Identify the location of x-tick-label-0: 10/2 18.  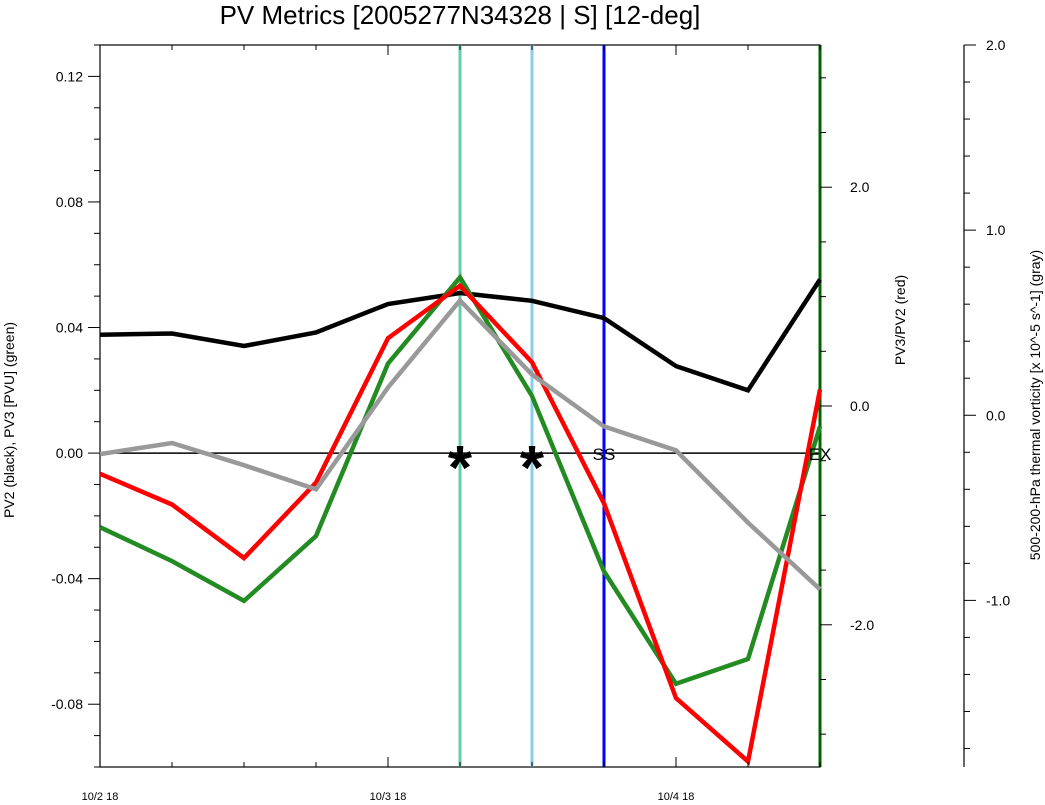
(100, 797).